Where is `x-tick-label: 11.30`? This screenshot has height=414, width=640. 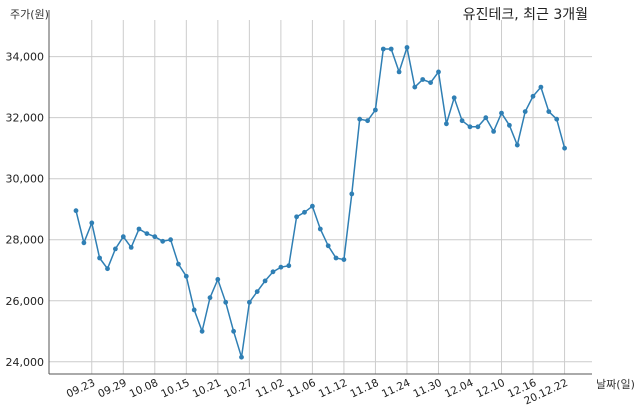 x-tick-label: 11.30 is located at coordinates (427, 389).